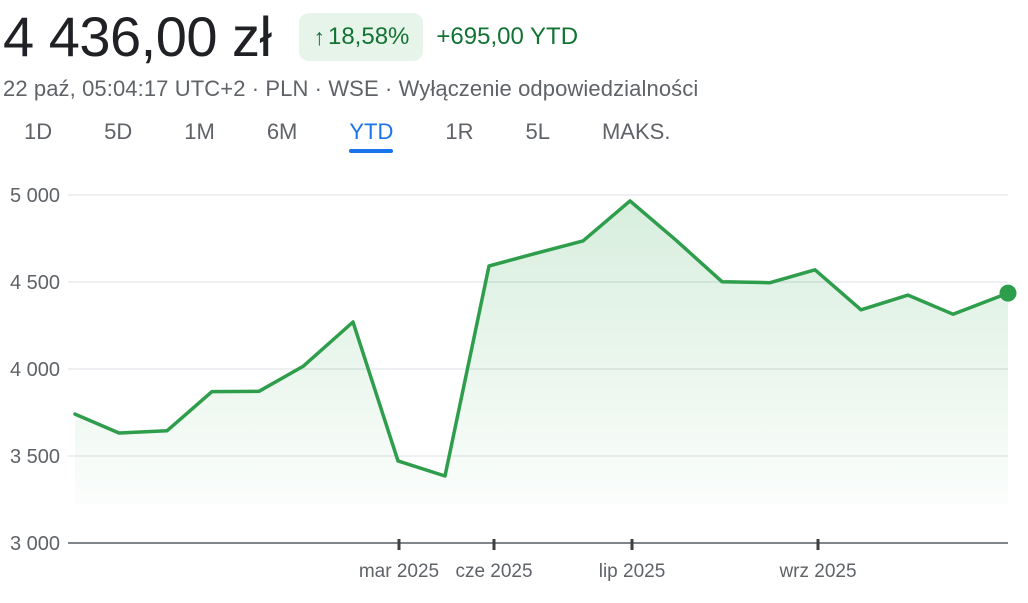 The image size is (1028, 603). What do you see at coordinates (371, 151) in the screenshot?
I see `active-tab-underline` at bounding box center [371, 151].